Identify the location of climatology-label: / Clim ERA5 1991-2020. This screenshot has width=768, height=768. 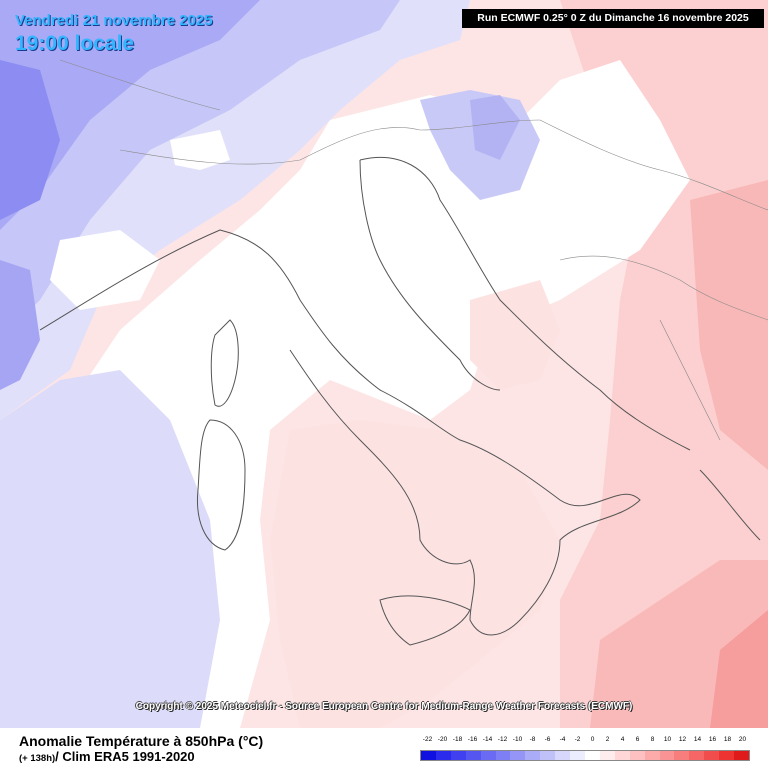
(125, 756).